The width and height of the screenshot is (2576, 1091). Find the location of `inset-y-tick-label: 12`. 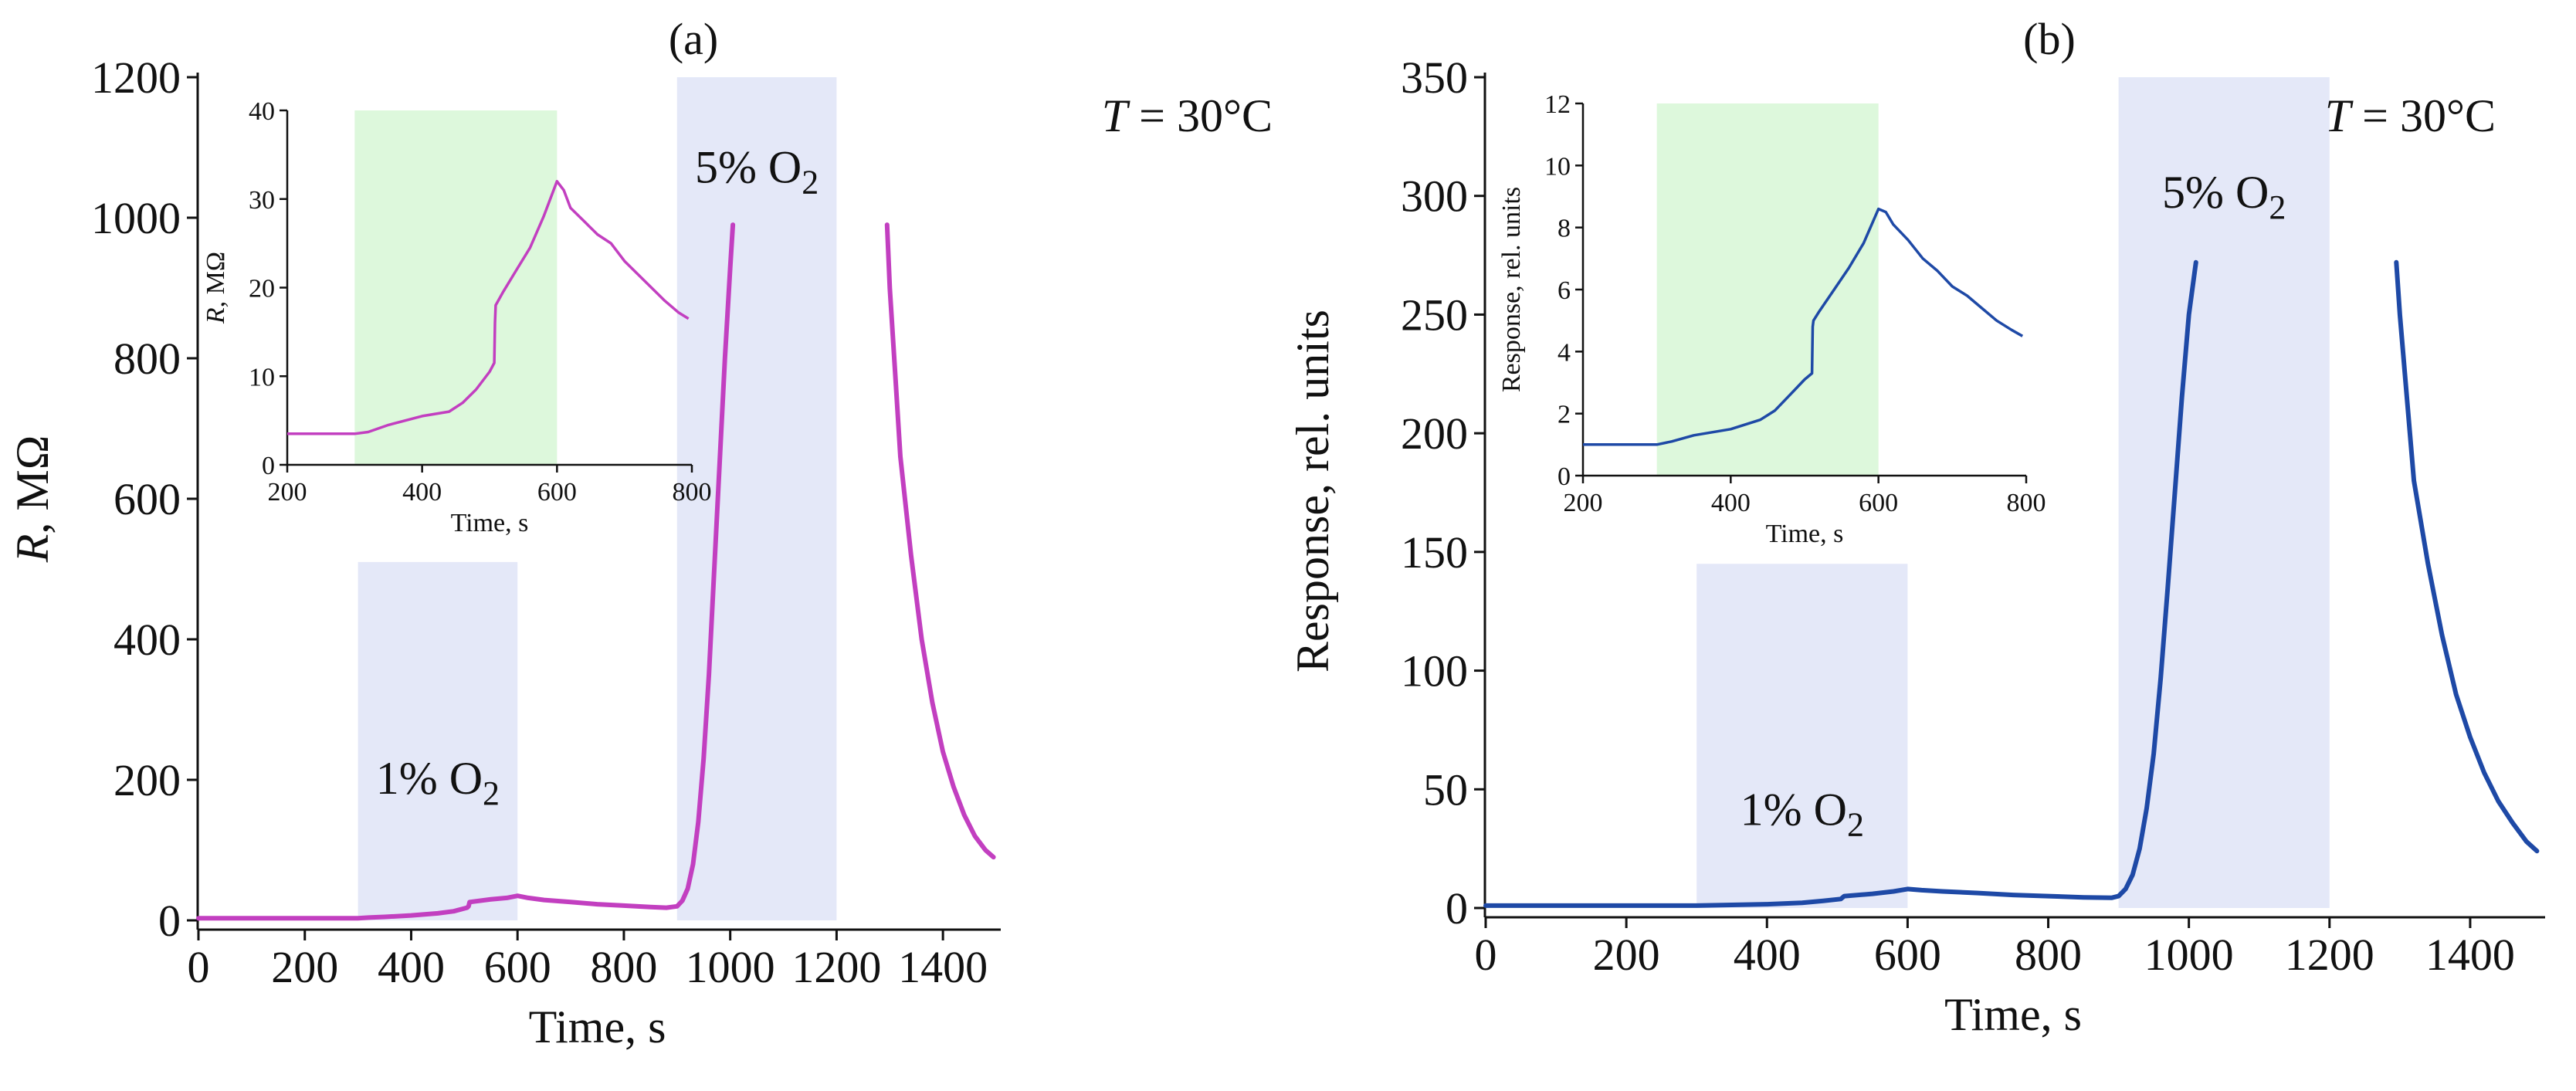

inset-y-tick-label: 12 is located at coordinates (1557, 105).